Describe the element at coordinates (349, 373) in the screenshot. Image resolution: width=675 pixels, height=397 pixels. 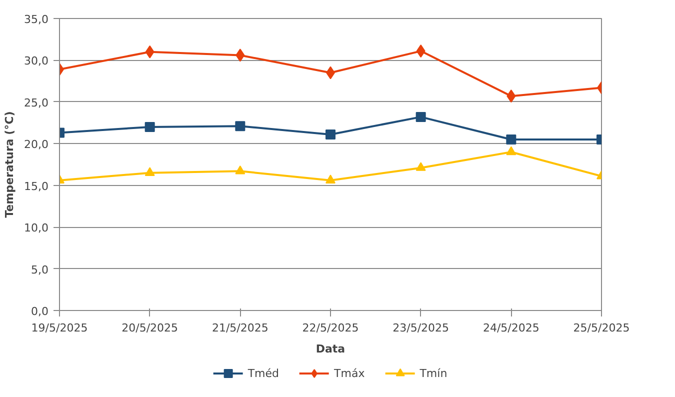
I see `legend-label: Tmáx` at that location.